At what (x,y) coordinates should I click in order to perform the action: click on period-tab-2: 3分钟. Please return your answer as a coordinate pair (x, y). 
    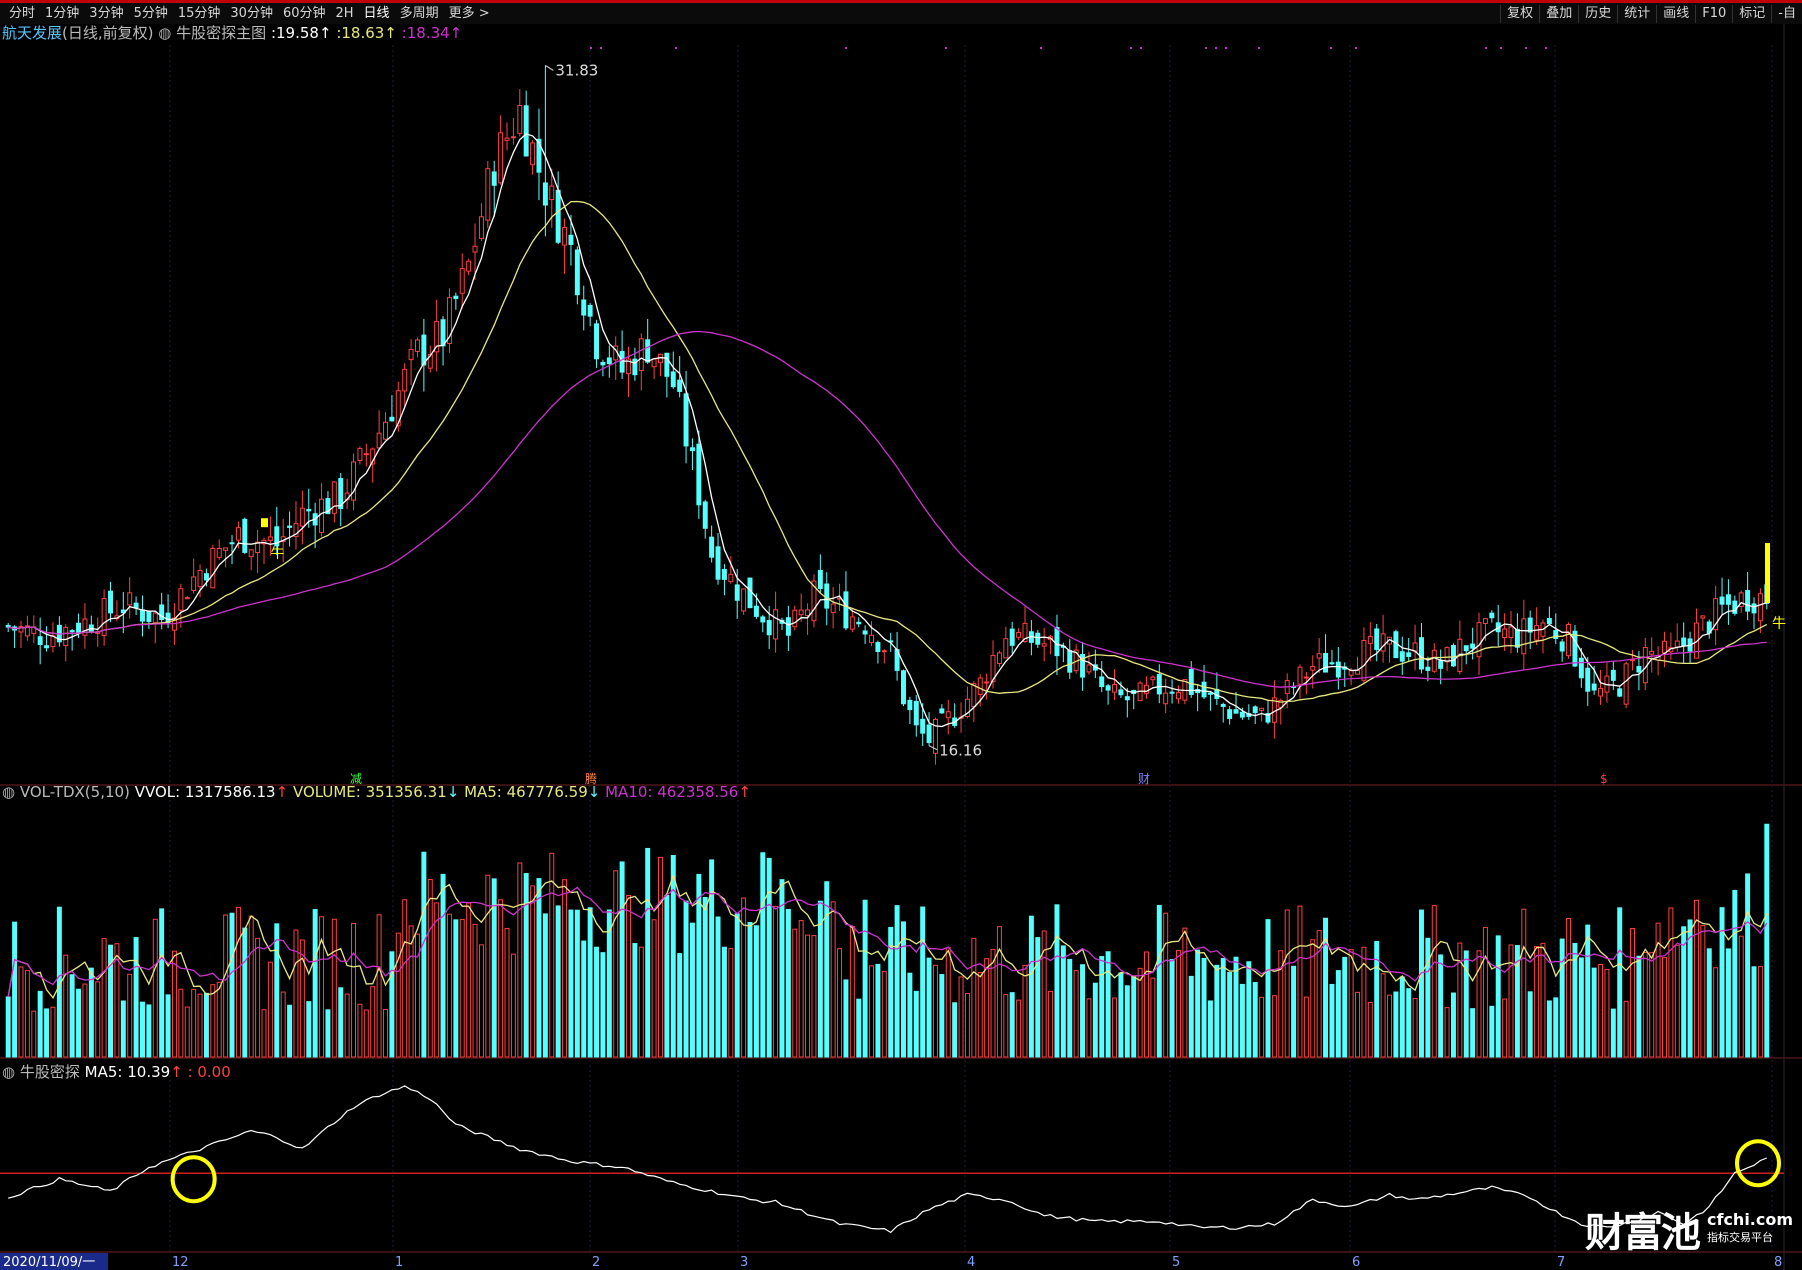
    Looking at the image, I should click on (106, 13).